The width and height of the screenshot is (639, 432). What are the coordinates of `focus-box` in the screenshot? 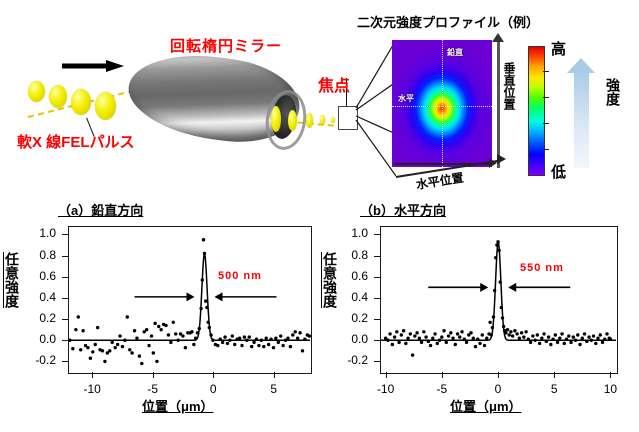 It's located at (348, 118).